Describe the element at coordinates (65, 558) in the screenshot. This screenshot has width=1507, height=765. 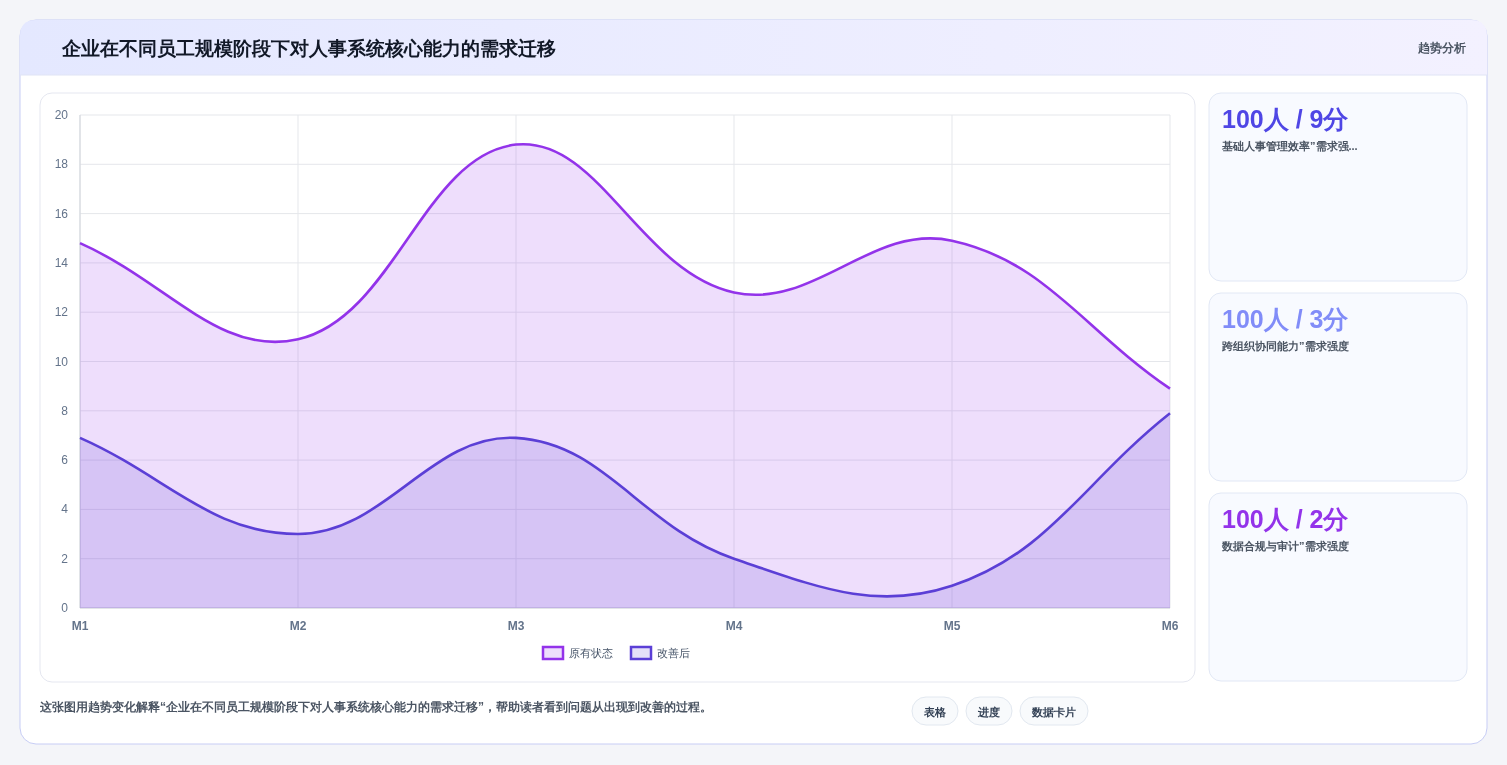
I see `y-tick-label: 2` at that location.